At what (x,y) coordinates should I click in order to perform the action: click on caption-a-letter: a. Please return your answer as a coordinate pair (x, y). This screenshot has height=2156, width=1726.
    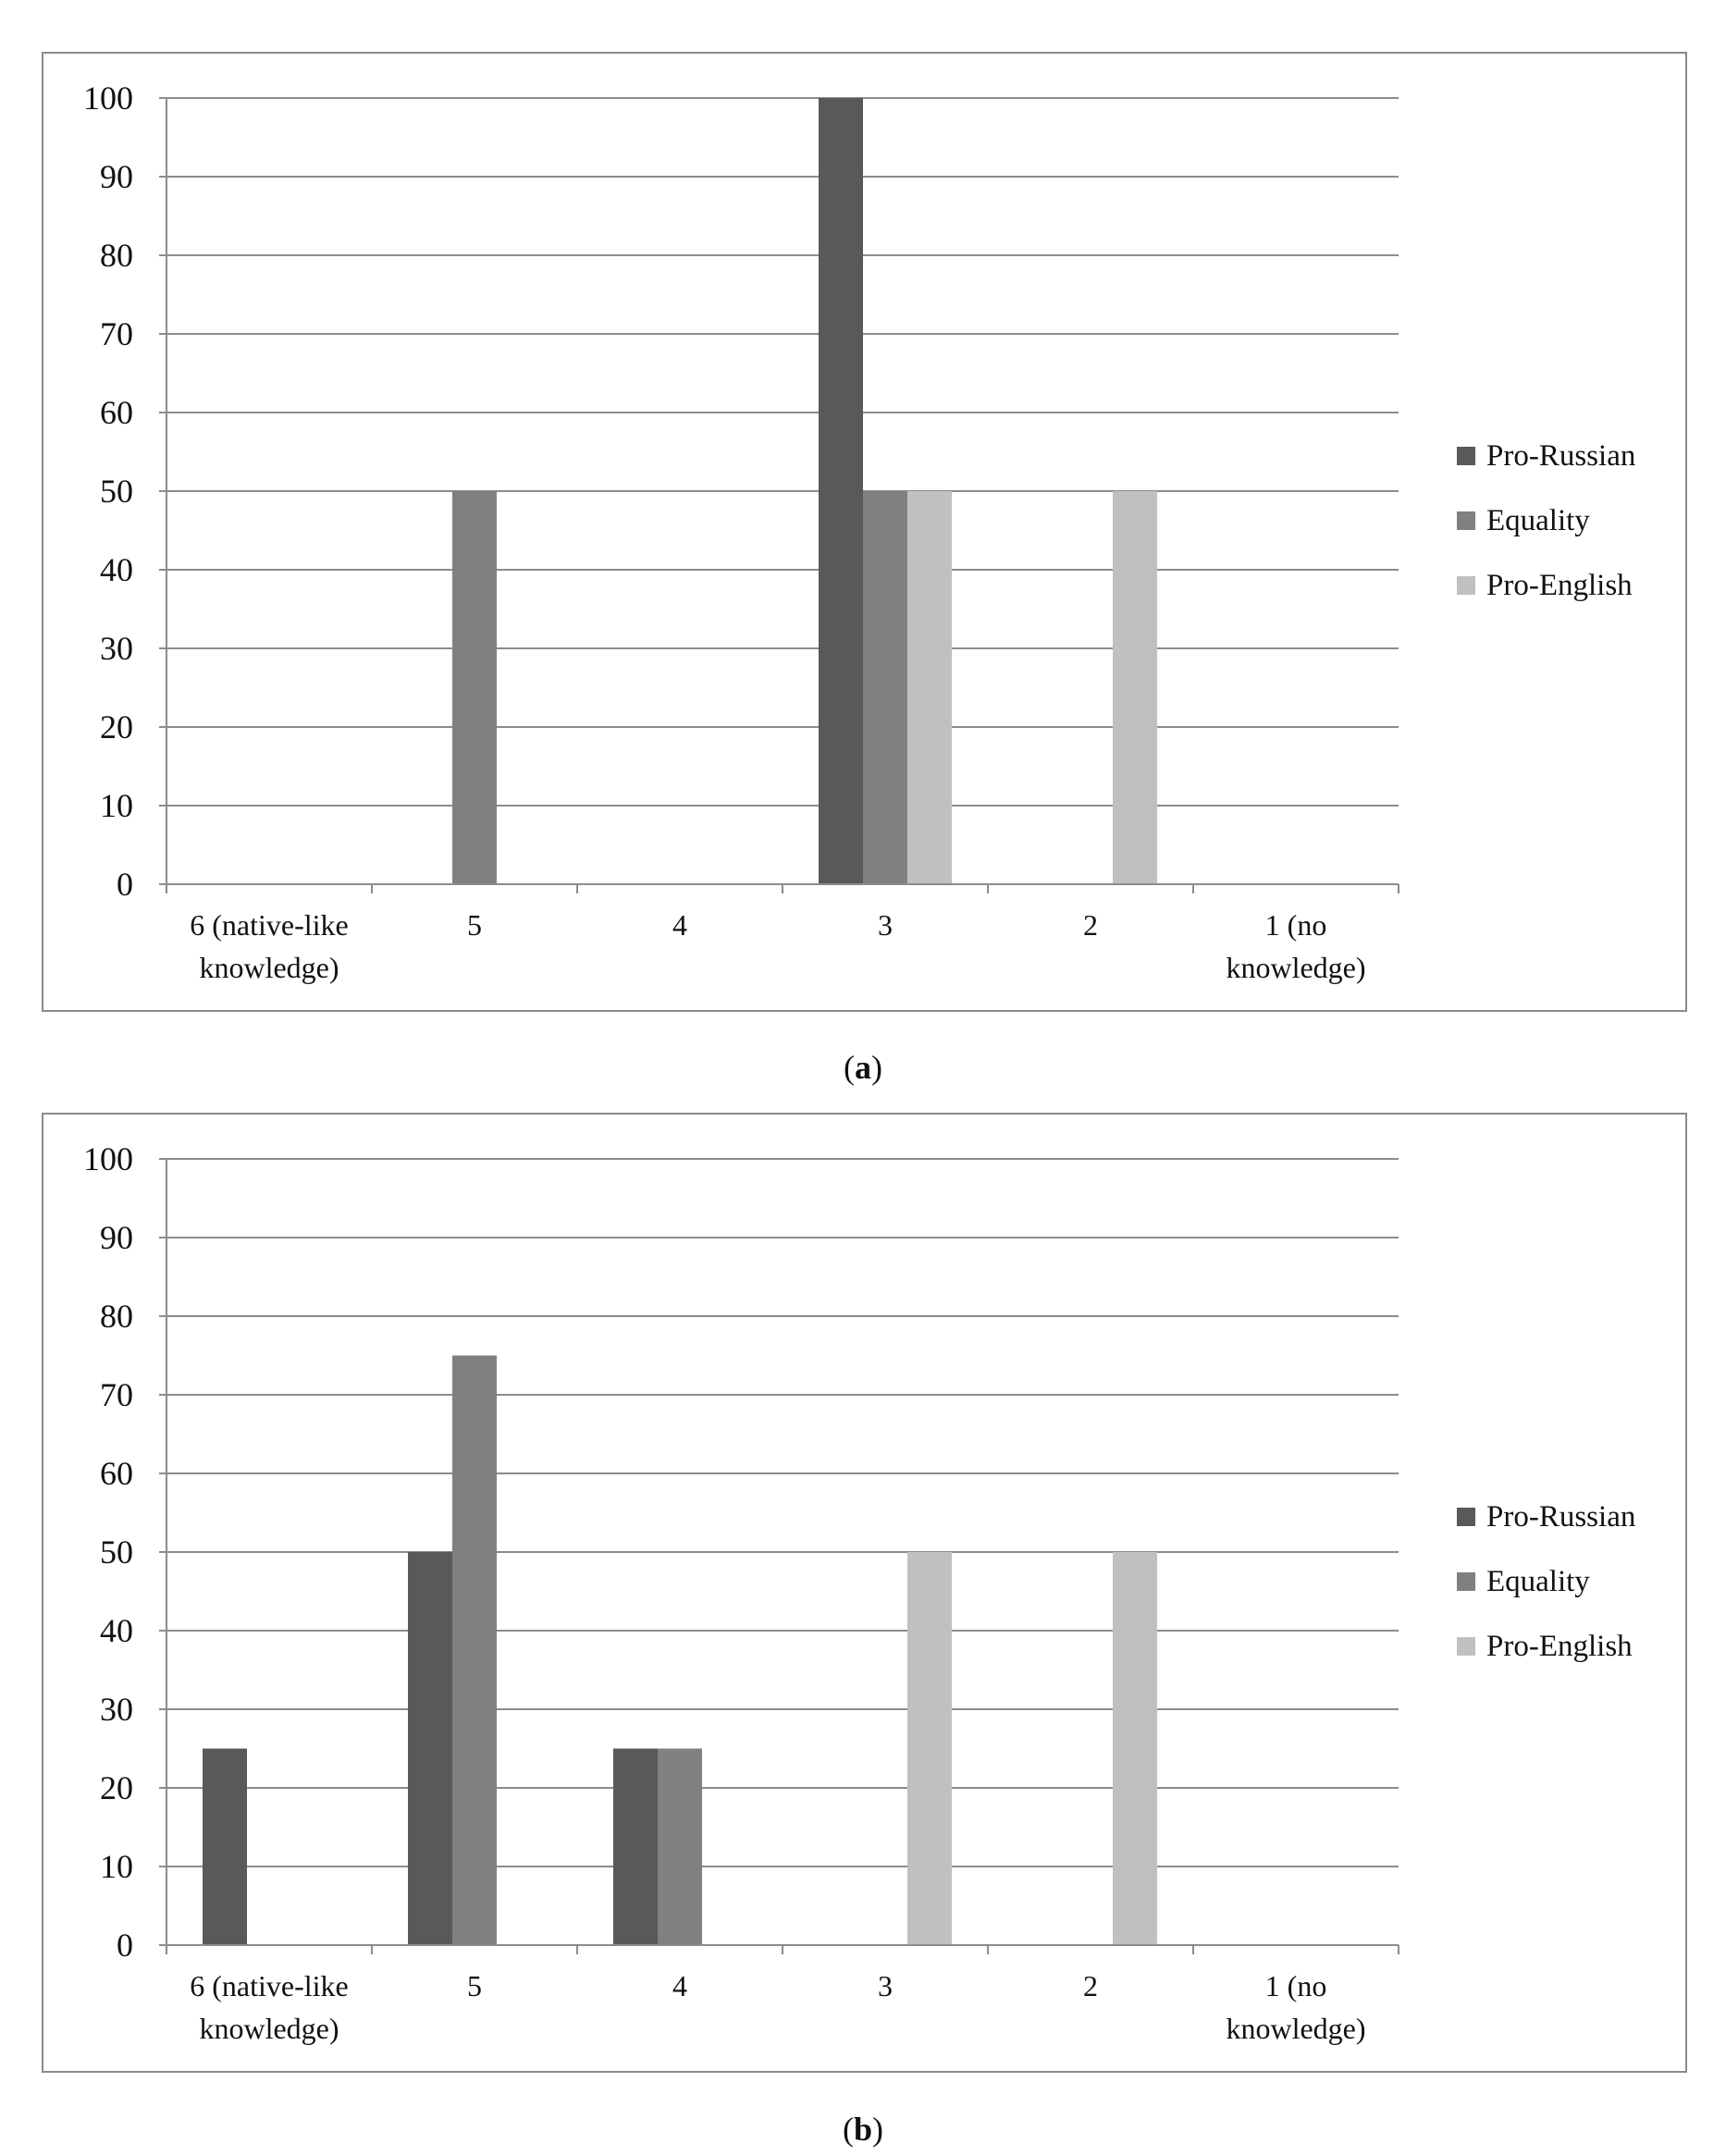
    Looking at the image, I should click on (863, 1067).